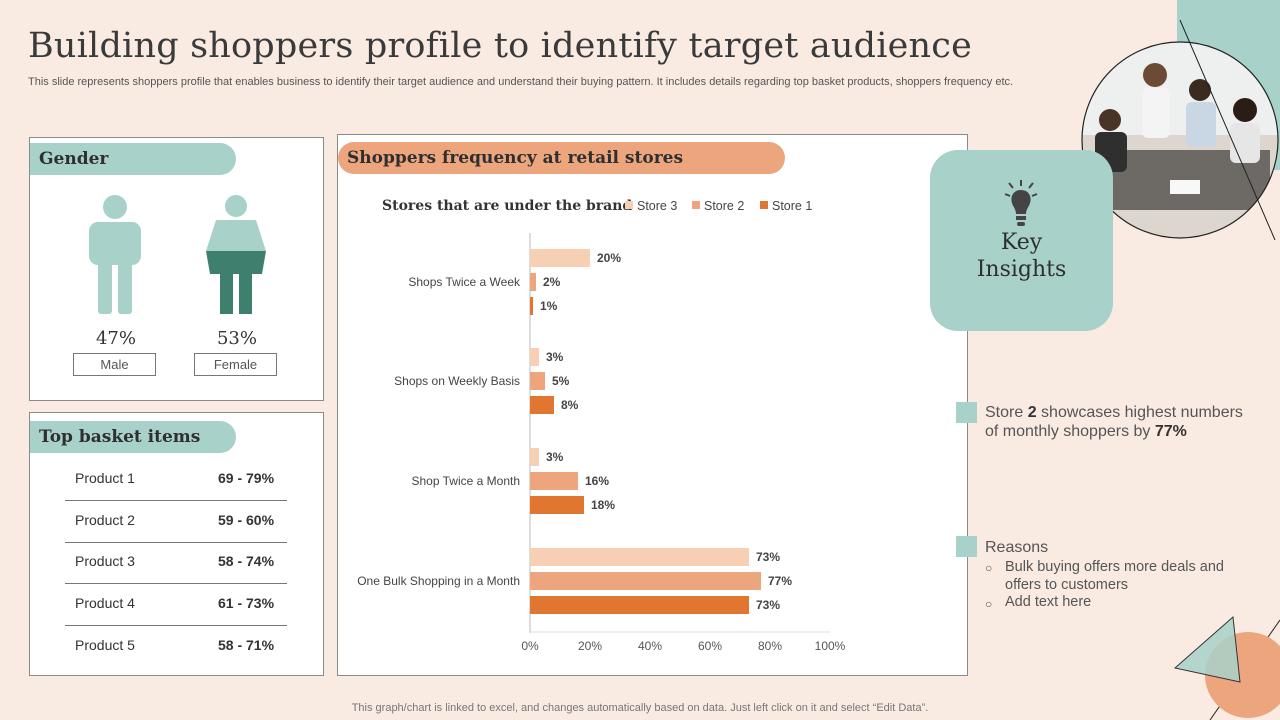 This screenshot has width=1280, height=720. I want to click on female-icon, so click(236, 254).